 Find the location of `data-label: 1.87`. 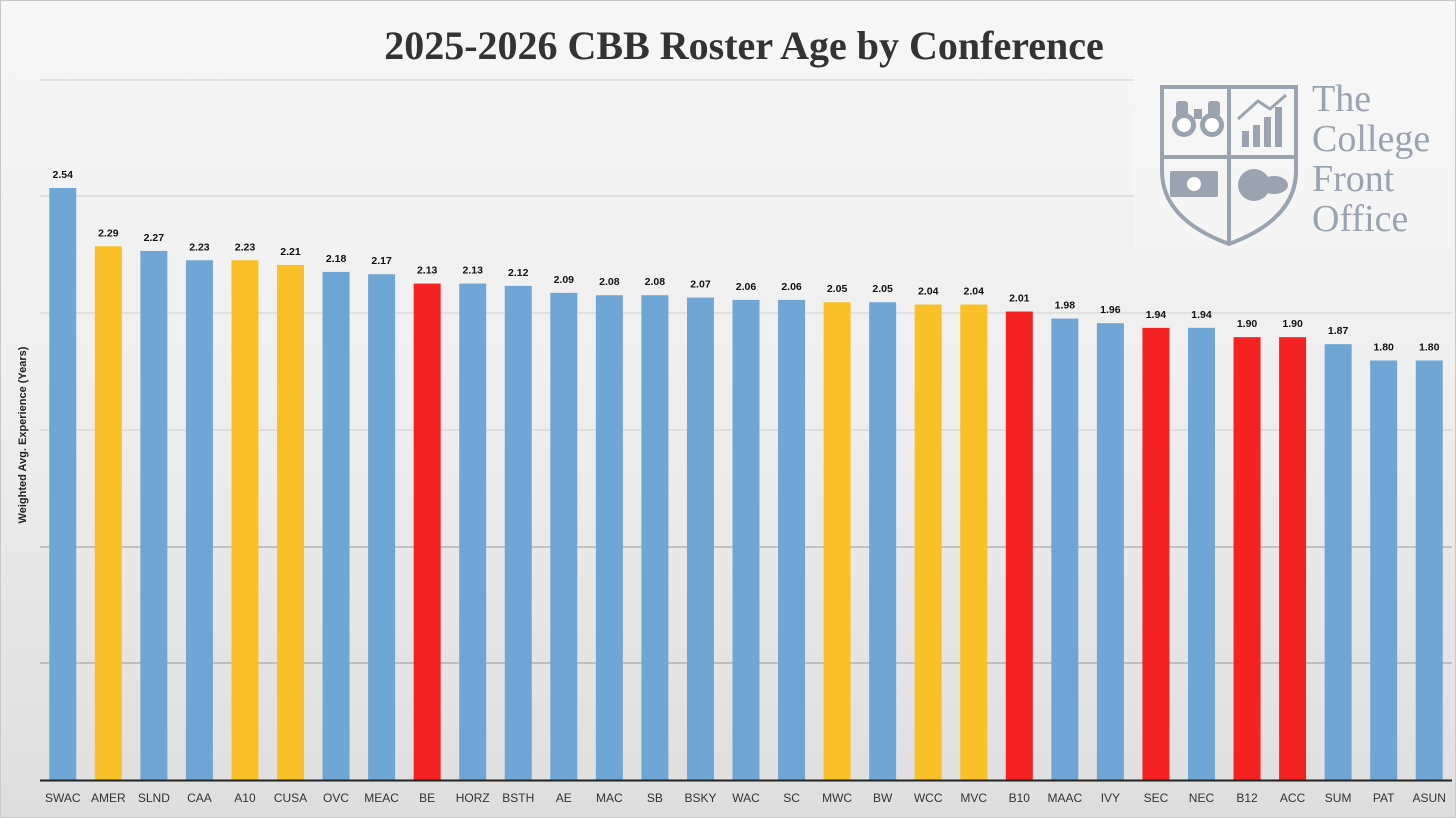

data-label: 1.87 is located at coordinates (1338, 331).